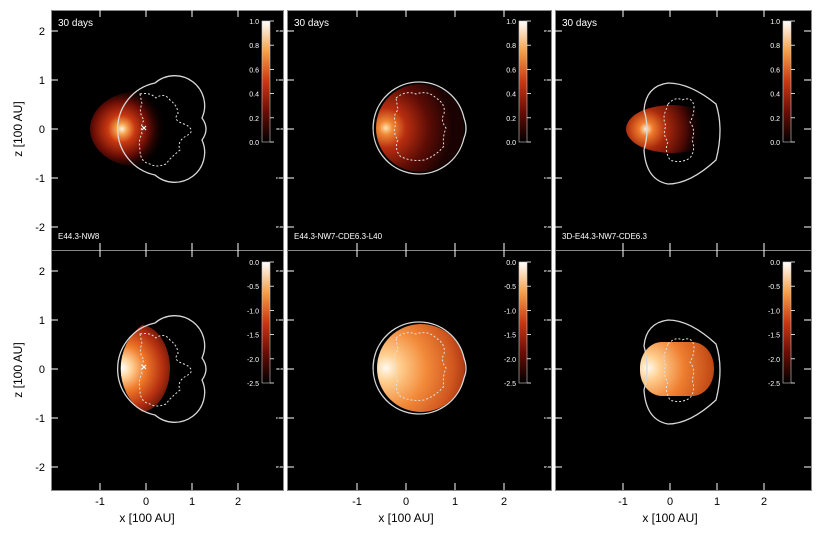  Describe the element at coordinates (579, 23) in the screenshot. I see `time-label: 30 days` at that location.